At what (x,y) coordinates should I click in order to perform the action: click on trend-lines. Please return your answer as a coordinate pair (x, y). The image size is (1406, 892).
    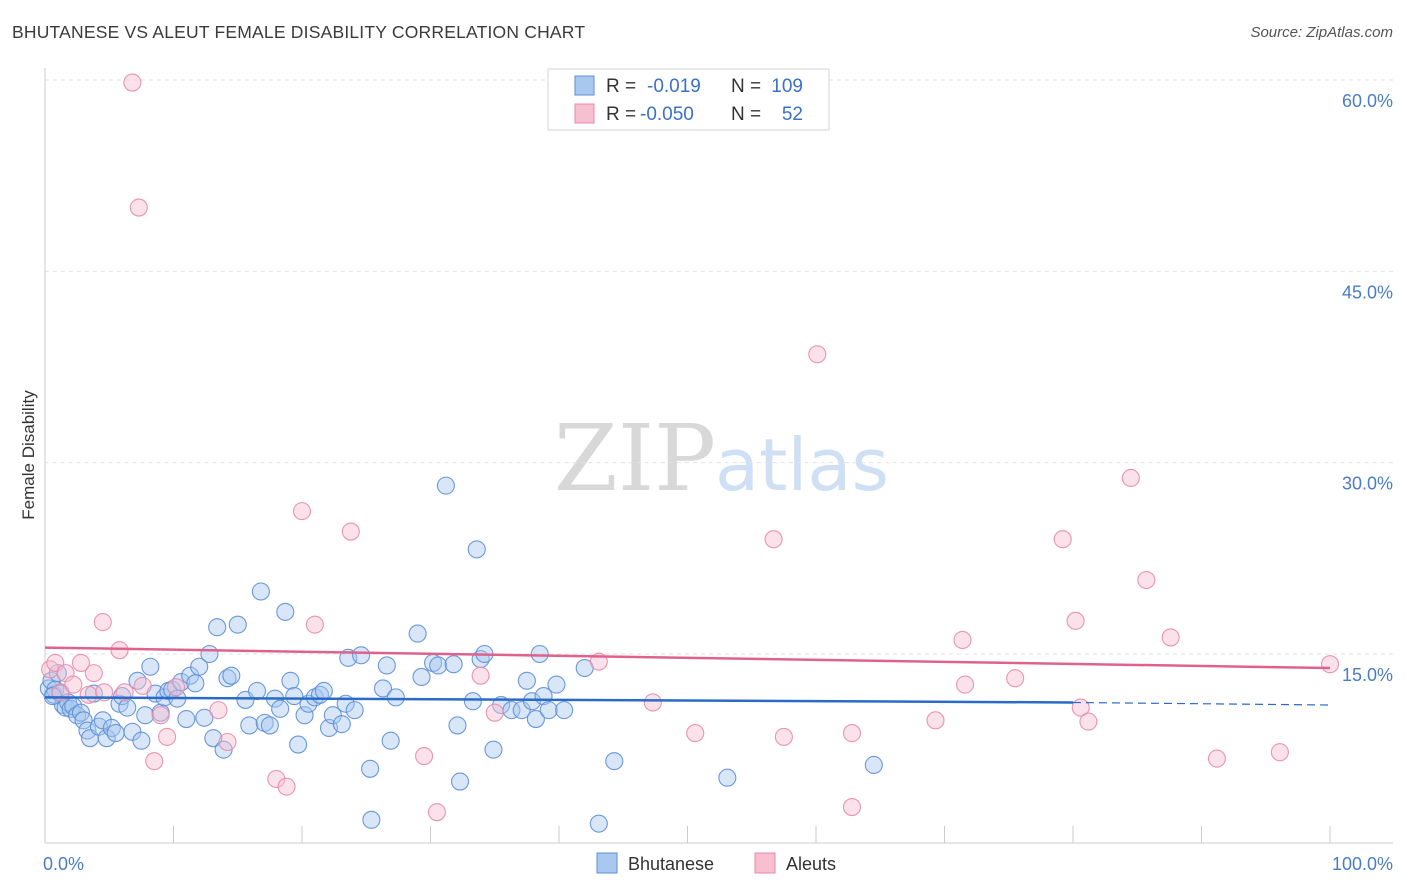
    Looking at the image, I should click on (687, 676).